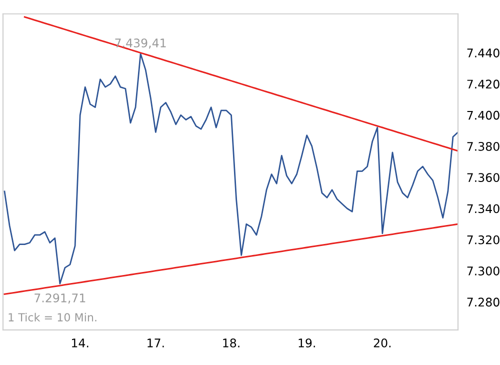 This screenshot has width=500, height=365. What do you see at coordinates (483, 177) in the screenshot?
I see `y-tick-label: 7.360` at bounding box center [483, 177].